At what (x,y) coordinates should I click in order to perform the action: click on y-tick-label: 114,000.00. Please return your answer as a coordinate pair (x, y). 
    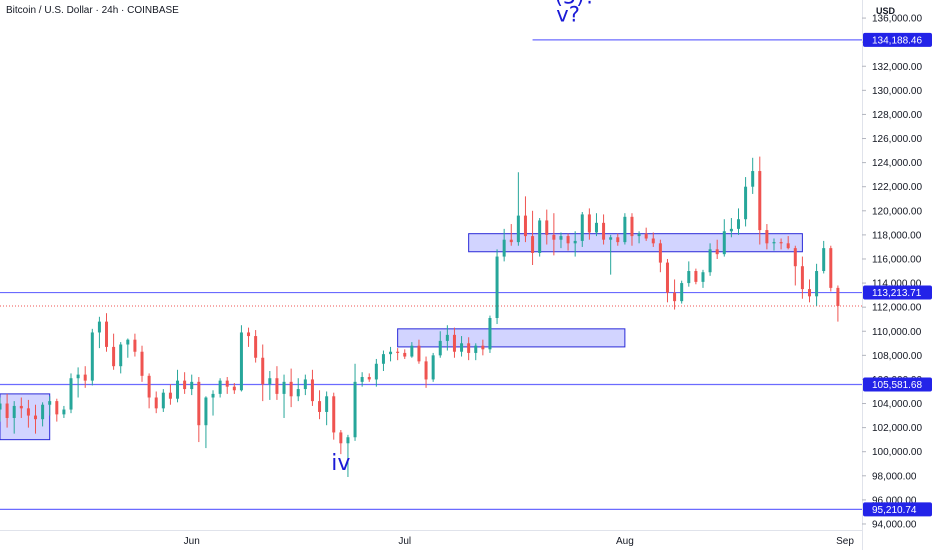
    Looking at the image, I should click on (897, 284).